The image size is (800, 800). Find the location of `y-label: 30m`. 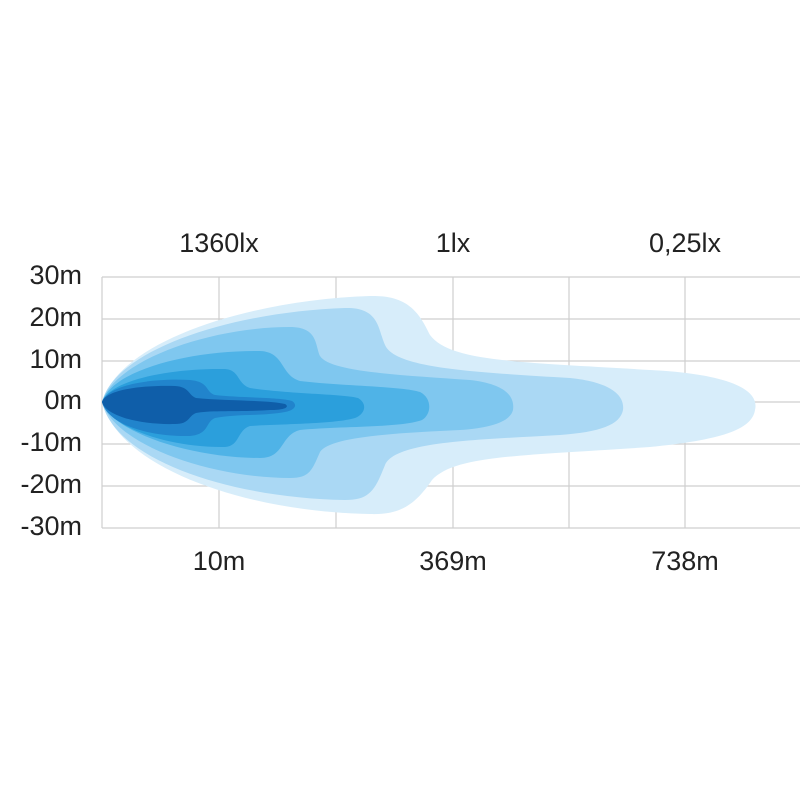

y-label: 30m is located at coordinates (55, 275).